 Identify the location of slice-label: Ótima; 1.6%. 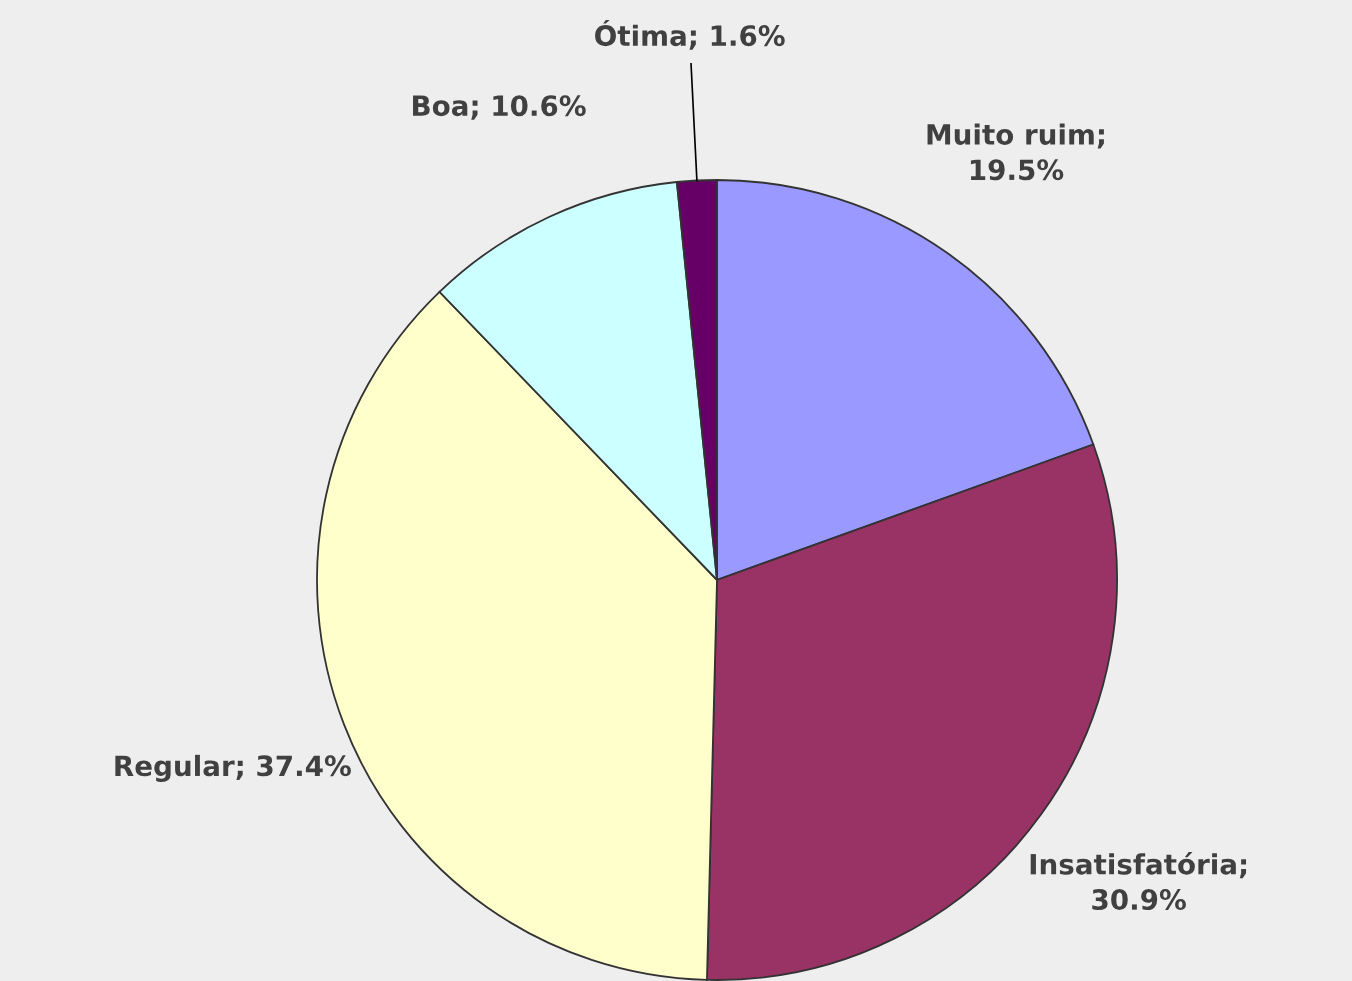
(690, 35).